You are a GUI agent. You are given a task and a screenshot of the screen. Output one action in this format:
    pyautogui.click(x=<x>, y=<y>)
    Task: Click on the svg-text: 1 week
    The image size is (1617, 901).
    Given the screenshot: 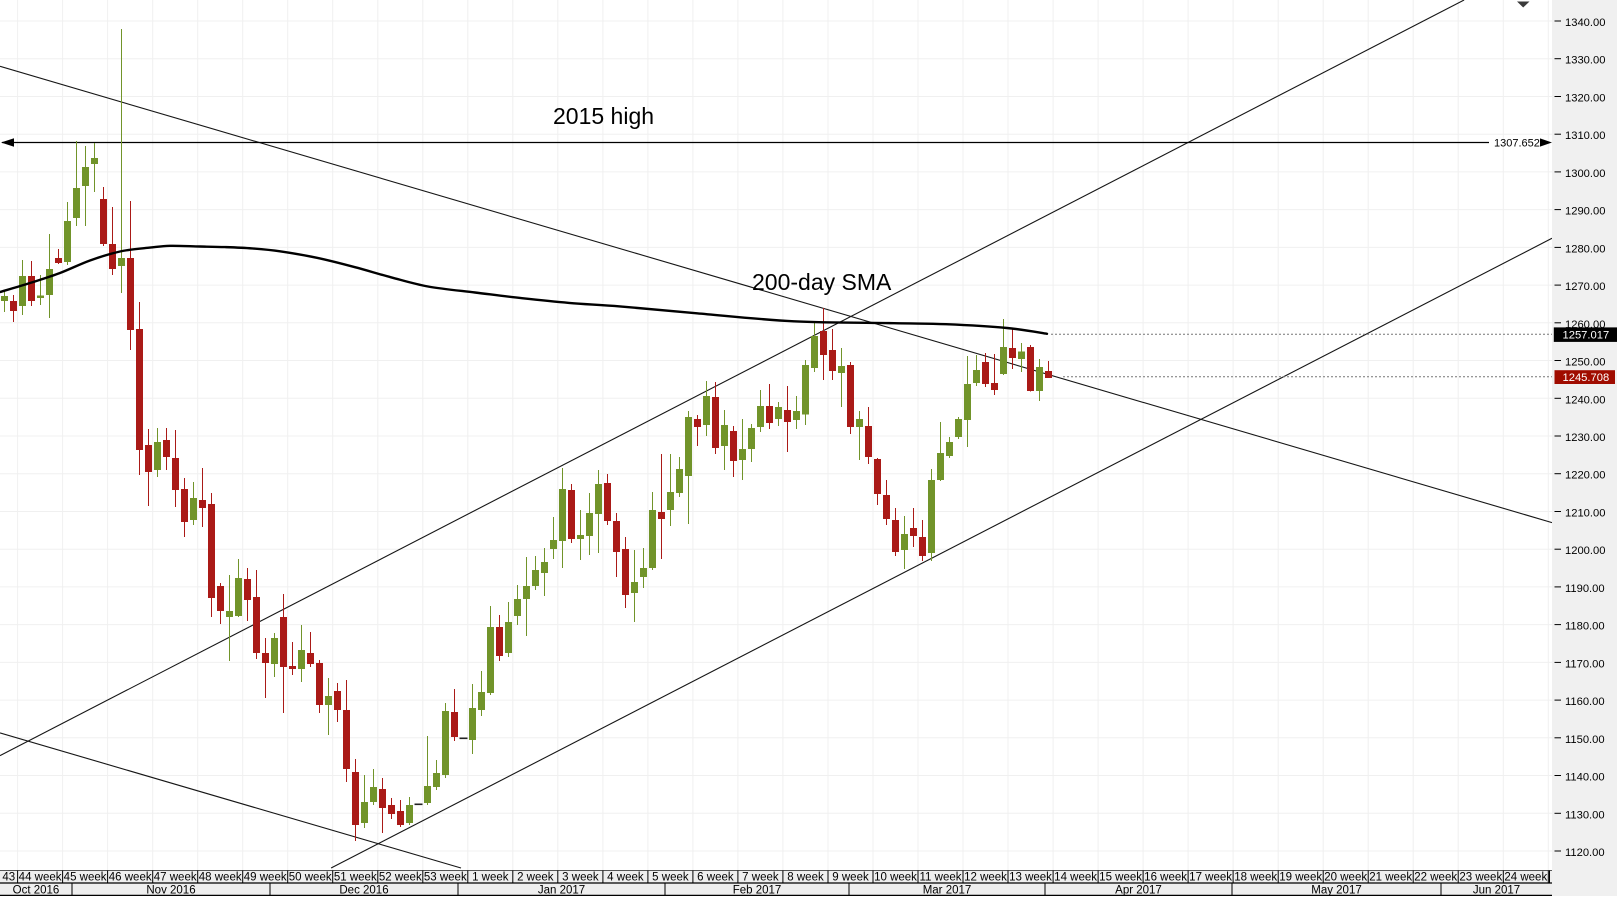 What is the action you would take?
    pyautogui.click(x=490, y=878)
    